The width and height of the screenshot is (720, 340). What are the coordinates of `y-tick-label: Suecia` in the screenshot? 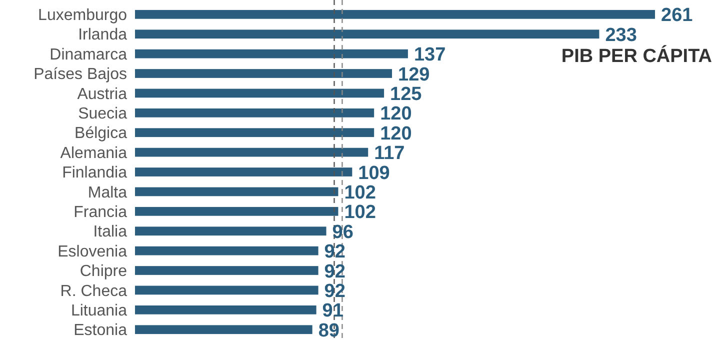 It's located at (103, 114).